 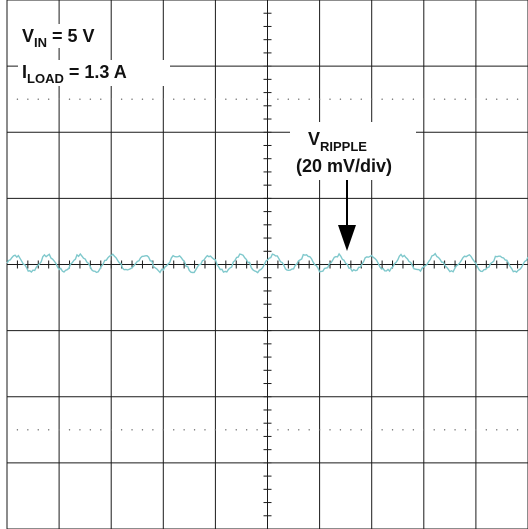 I want to click on vin-label-bg, so click(x=52, y=36).